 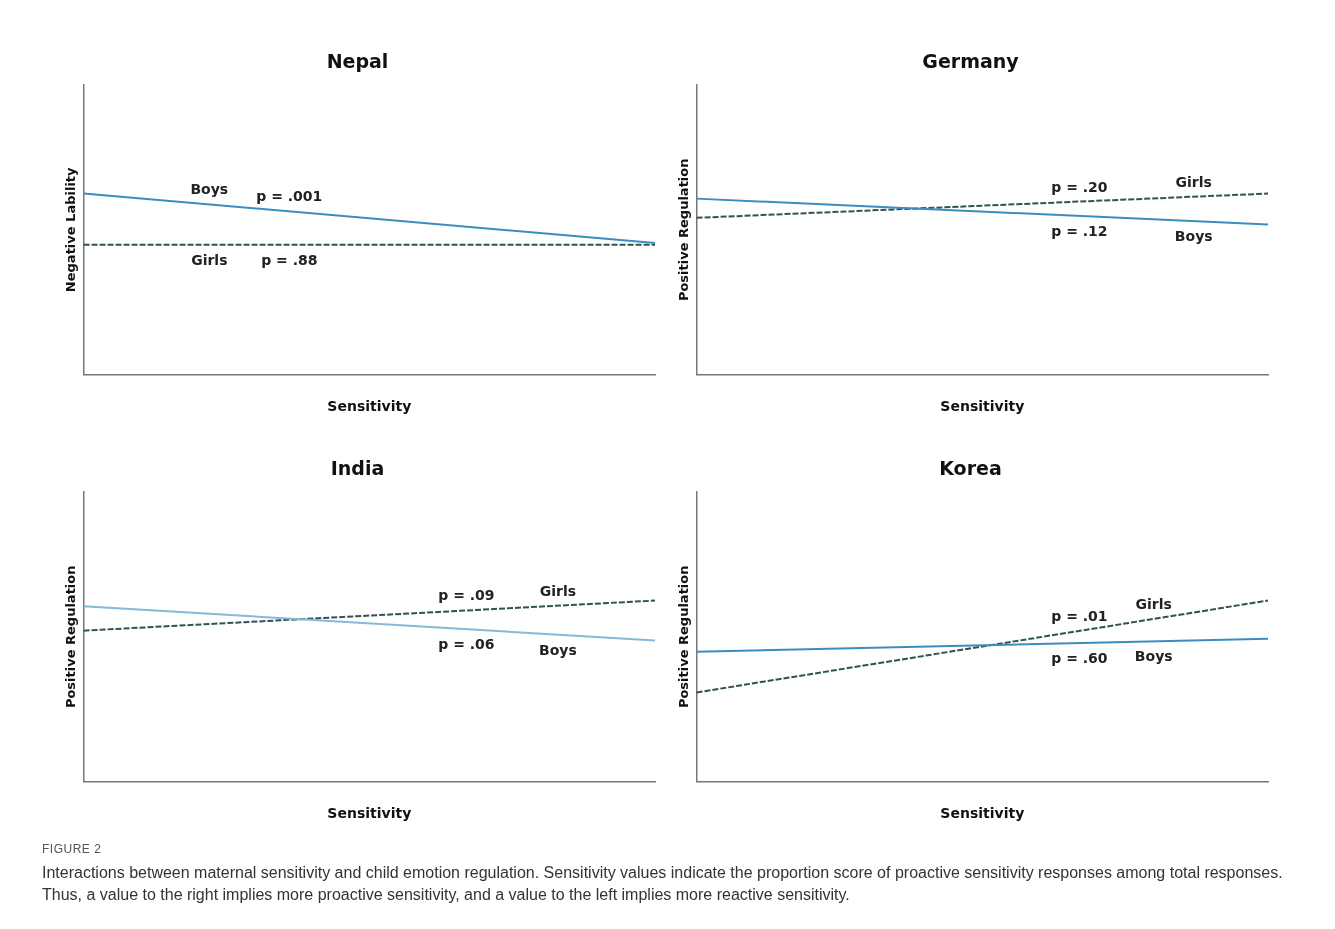 I want to click on annotation: p = .001, so click(x=289, y=196).